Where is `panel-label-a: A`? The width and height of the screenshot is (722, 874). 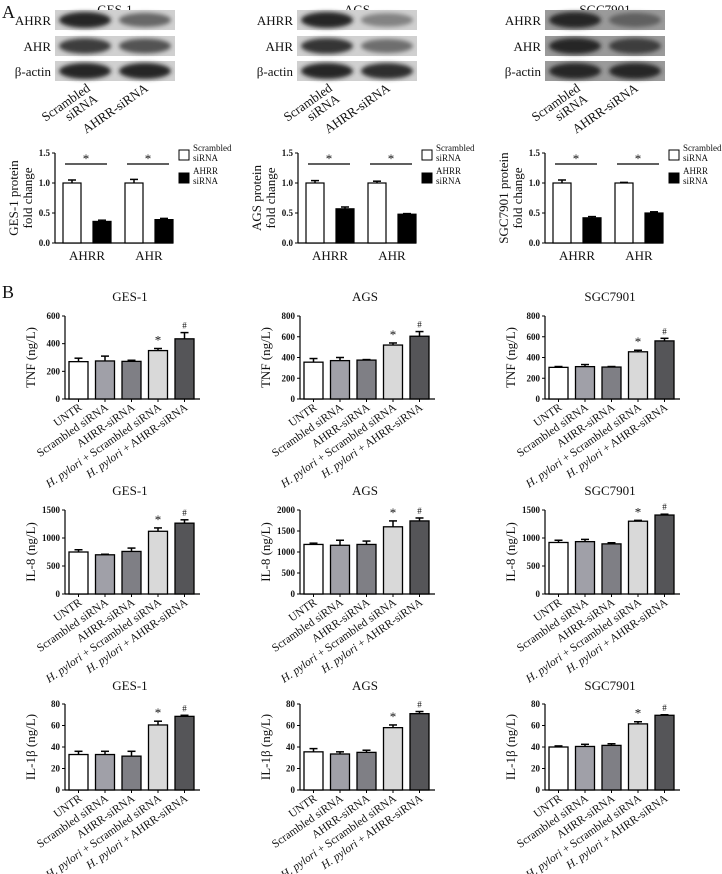 panel-label-a: A is located at coordinates (8, 12).